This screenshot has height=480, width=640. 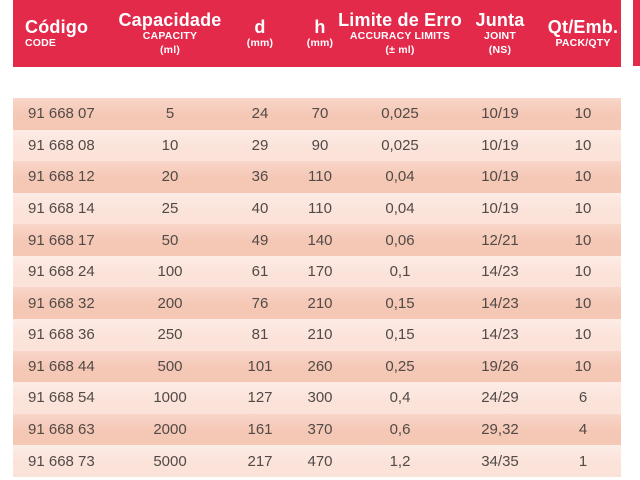 I want to click on cell-d: 217, so click(x=260, y=461).